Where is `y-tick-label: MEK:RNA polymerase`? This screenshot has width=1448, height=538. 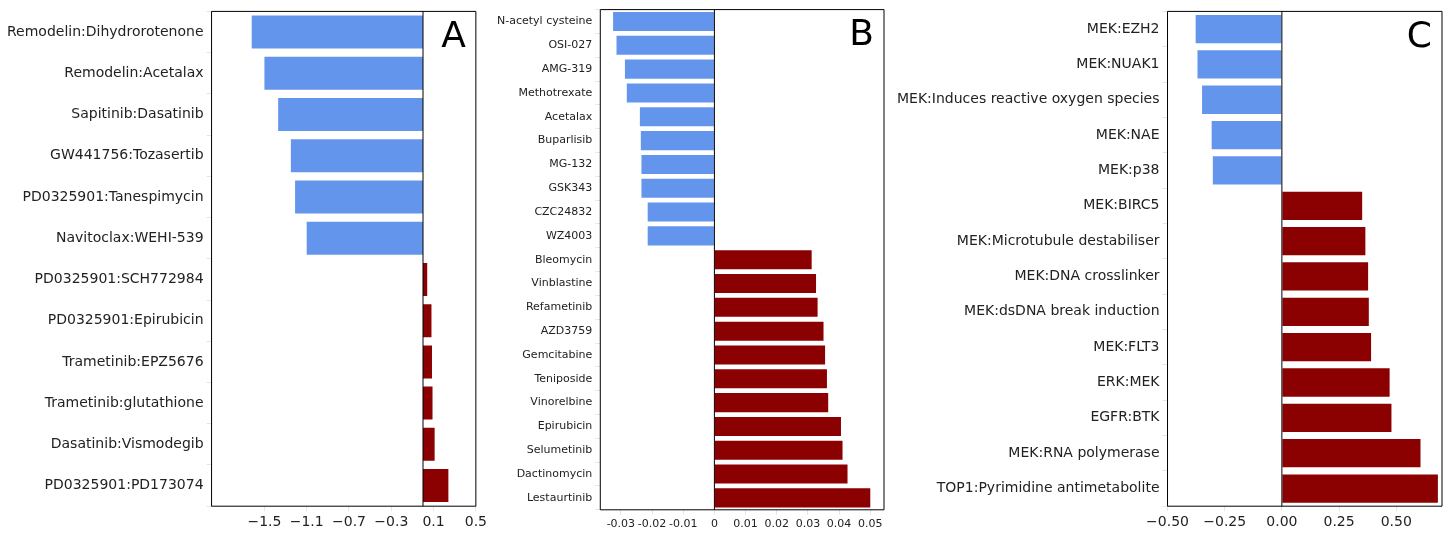 y-tick-label: MEK:RNA polymerase is located at coordinates (1084, 451).